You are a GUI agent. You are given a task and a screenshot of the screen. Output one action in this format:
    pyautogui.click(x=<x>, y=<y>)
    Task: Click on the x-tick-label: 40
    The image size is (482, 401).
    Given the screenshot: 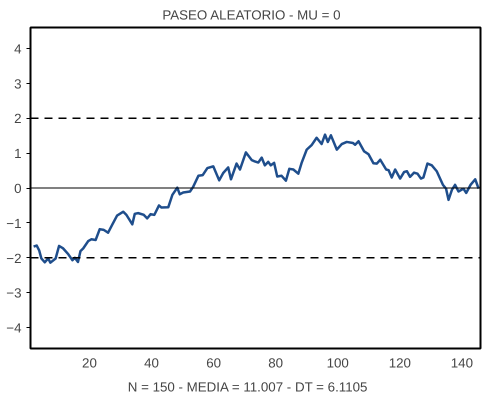 What is the action you would take?
    pyautogui.click(x=151, y=363)
    